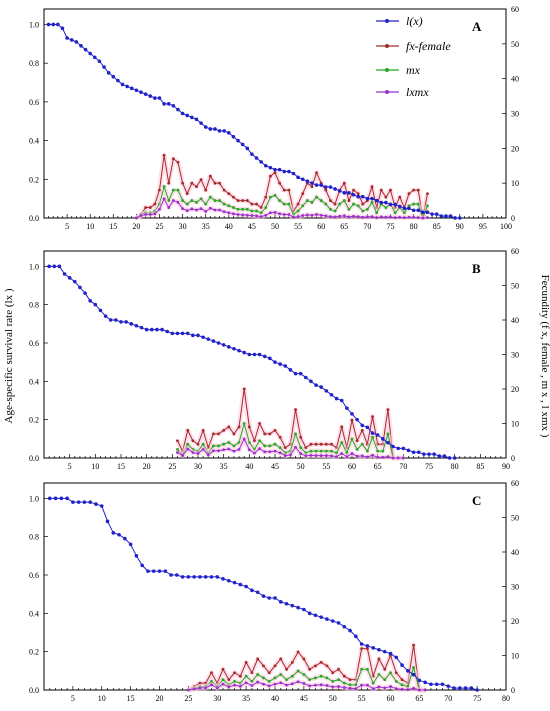 This screenshot has width=550, height=711. What do you see at coordinates (307, 667) in the screenshot?
I see `series-line-fx-female` at bounding box center [307, 667].